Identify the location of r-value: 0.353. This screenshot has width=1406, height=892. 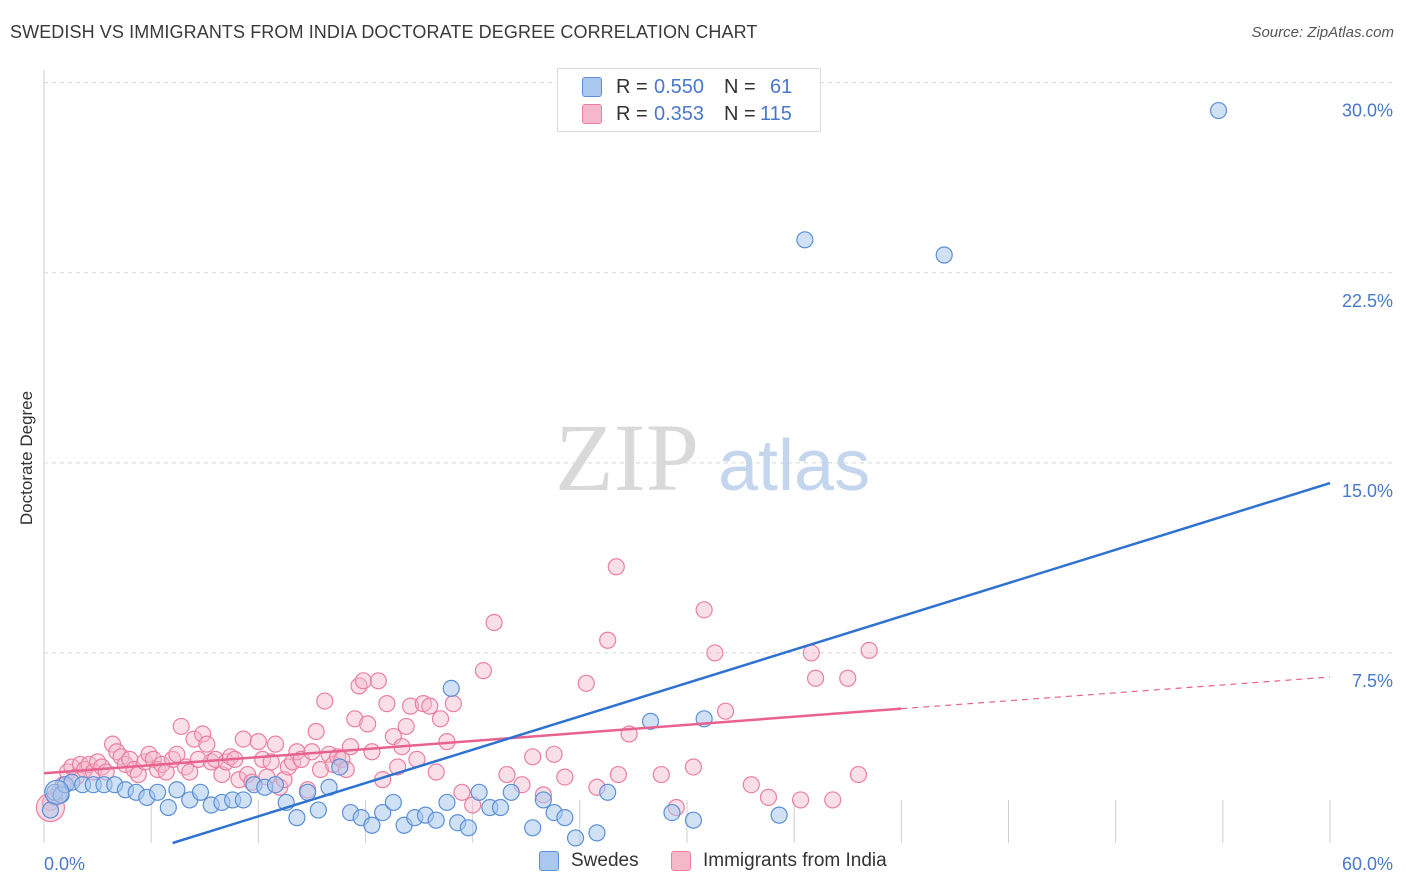
(679, 113).